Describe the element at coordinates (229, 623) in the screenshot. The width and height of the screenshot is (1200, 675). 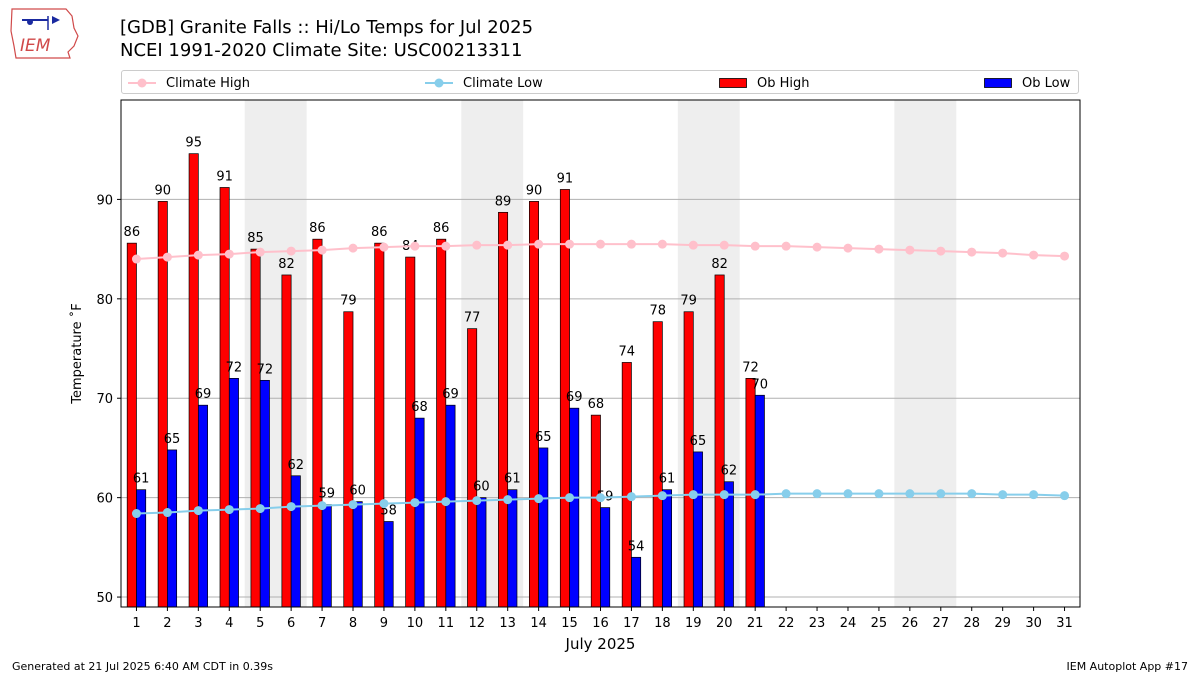
I see `x-tick-label: 4` at that location.